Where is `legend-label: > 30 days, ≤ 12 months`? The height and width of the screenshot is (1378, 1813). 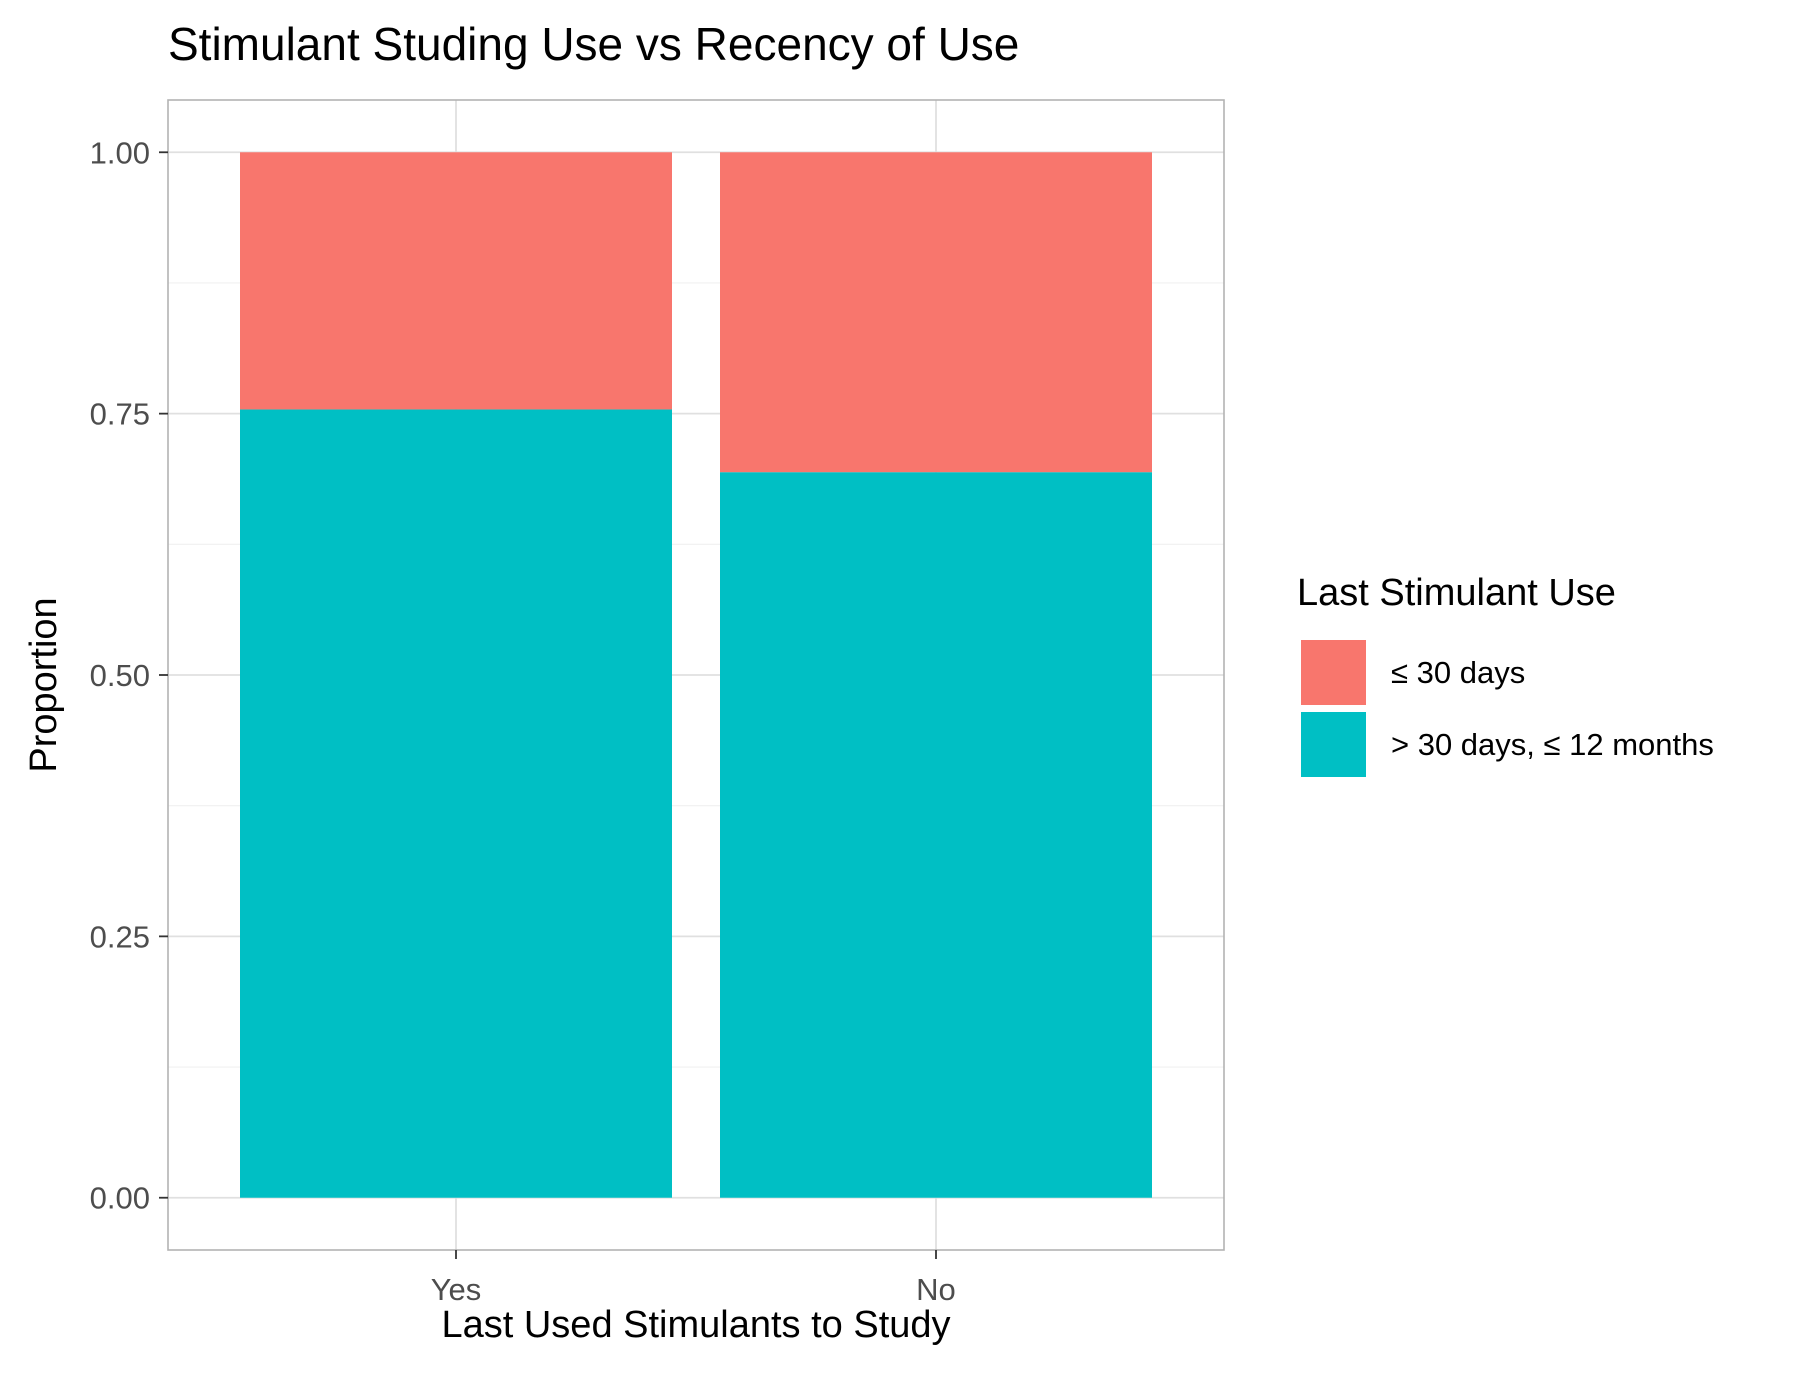 legend-label: > 30 days, ≤ 12 months is located at coordinates (1552, 744).